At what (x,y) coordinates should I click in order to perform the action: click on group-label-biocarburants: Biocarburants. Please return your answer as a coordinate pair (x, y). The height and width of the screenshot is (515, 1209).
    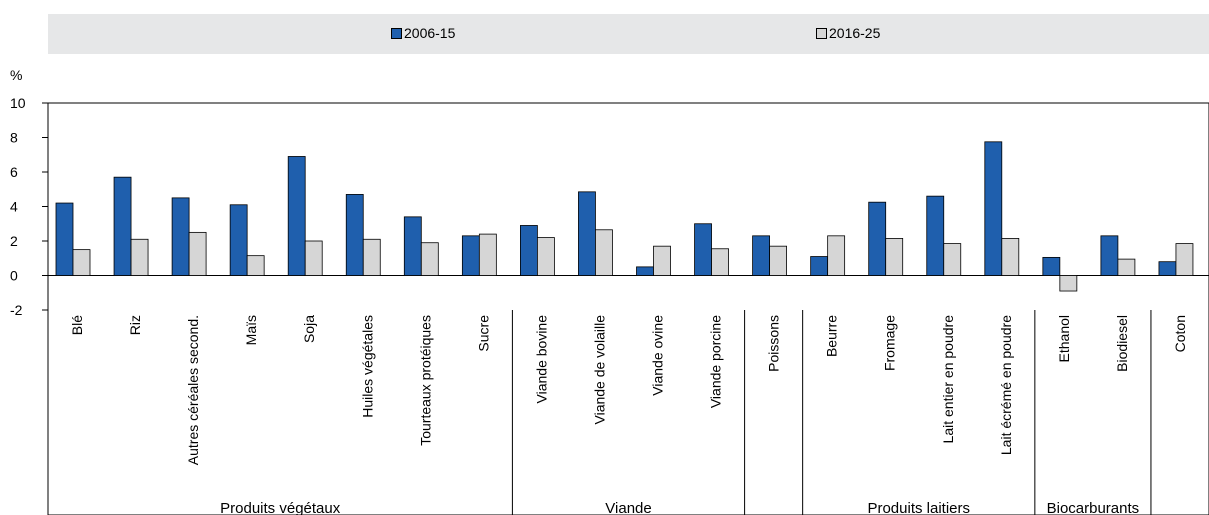
    Looking at the image, I should click on (1093, 507).